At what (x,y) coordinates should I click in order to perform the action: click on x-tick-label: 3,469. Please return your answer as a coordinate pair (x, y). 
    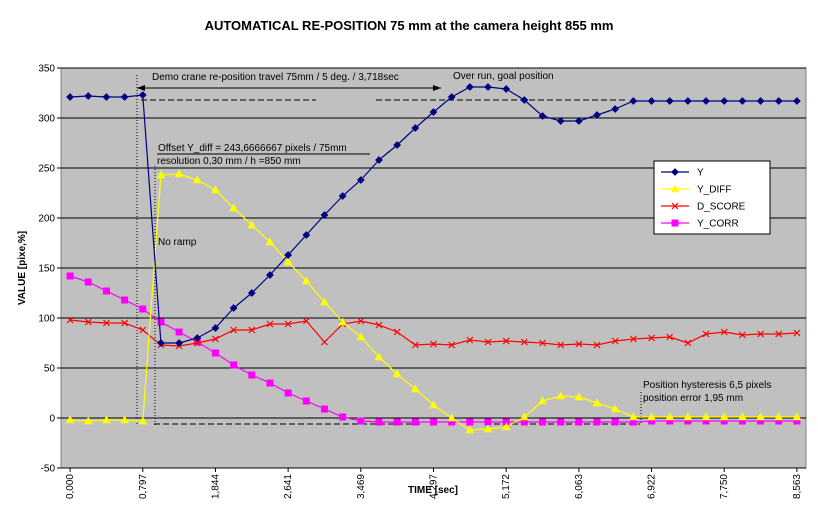
    Looking at the image, I should click on (361, 486).